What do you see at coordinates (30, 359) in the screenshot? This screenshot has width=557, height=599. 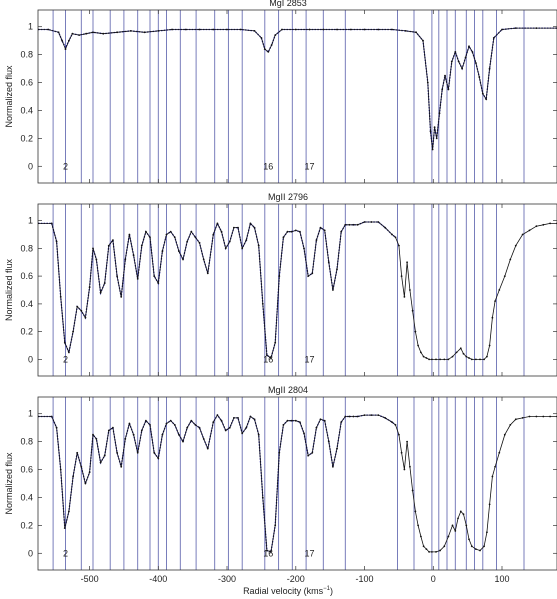 I see `y-tick-label: 0` at bounding box center [30, 359].